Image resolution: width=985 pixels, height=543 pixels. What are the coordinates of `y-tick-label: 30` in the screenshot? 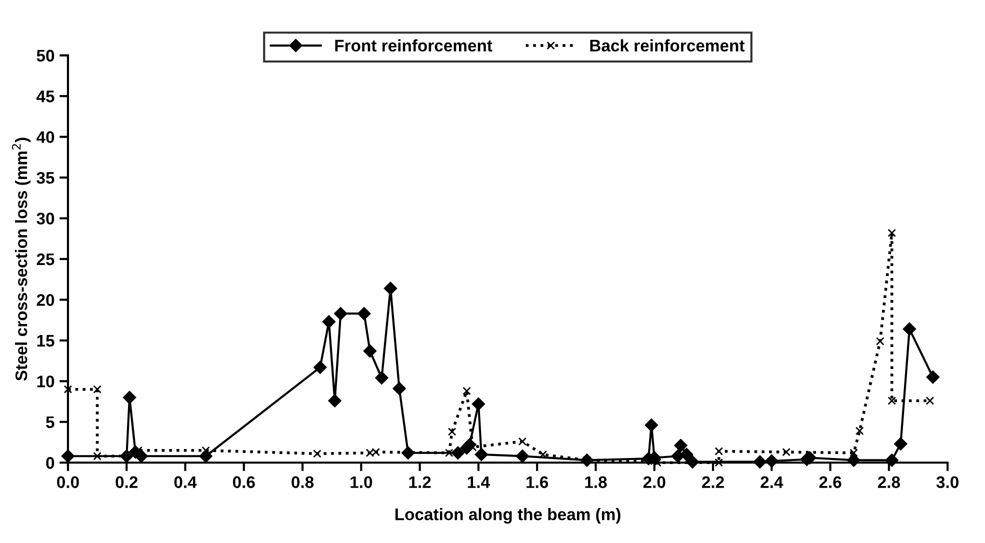 It's located at (45, 218).